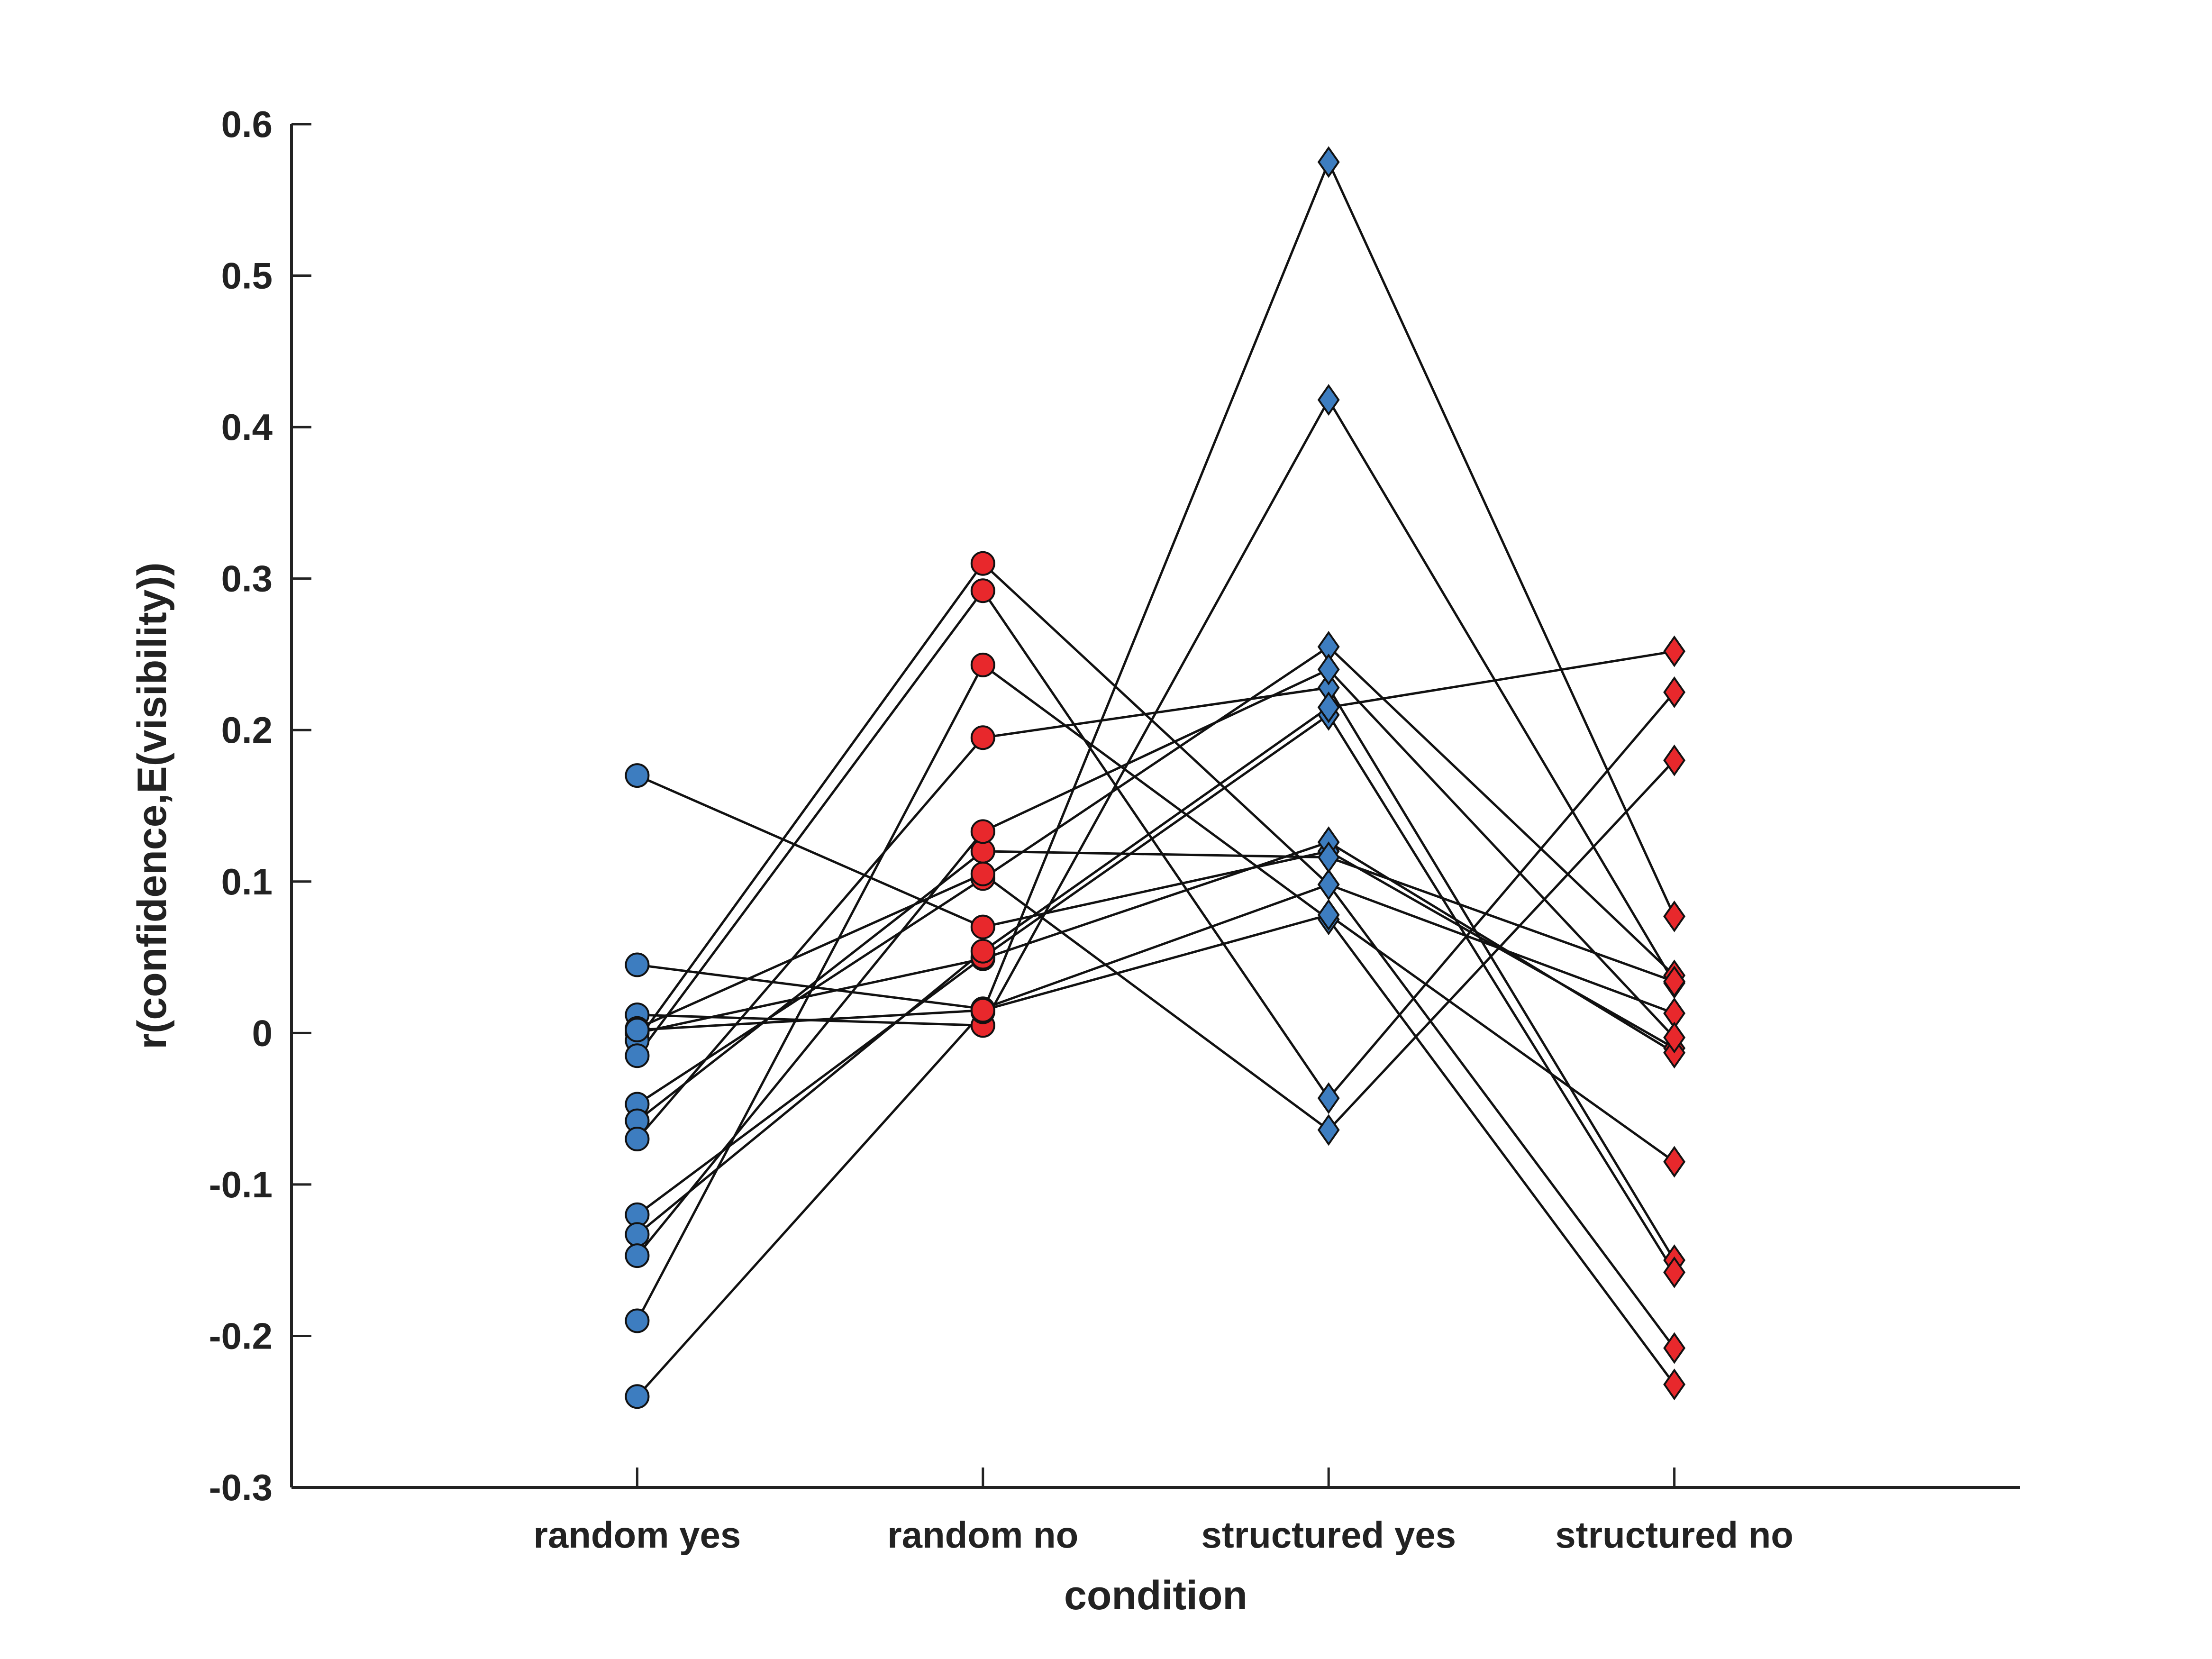 This screenshot has height=1659, width=2212. I want to click on y-tick-label: 0.2, so click(247, 730).